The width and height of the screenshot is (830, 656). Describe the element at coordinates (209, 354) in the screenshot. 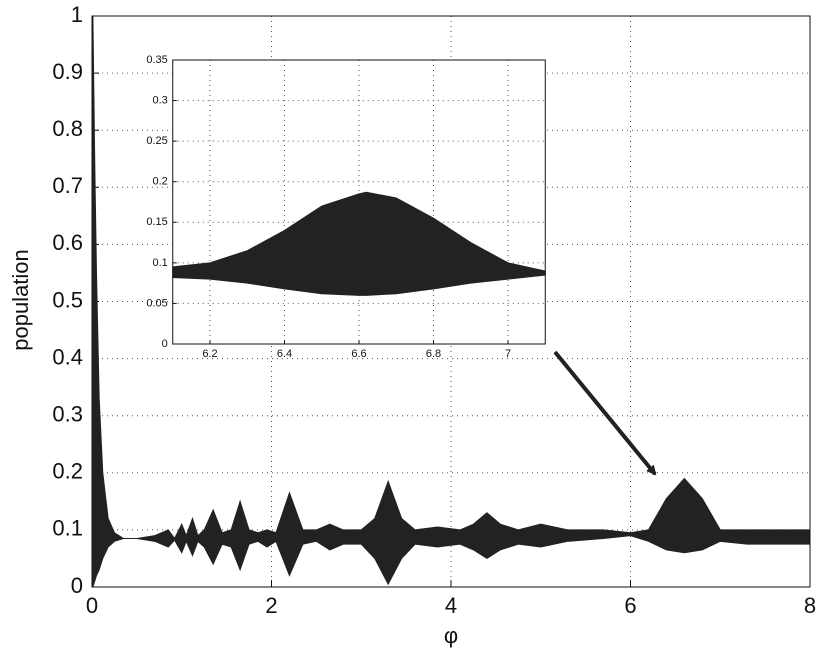

I see `x-tick-label: 6.2` at that location.